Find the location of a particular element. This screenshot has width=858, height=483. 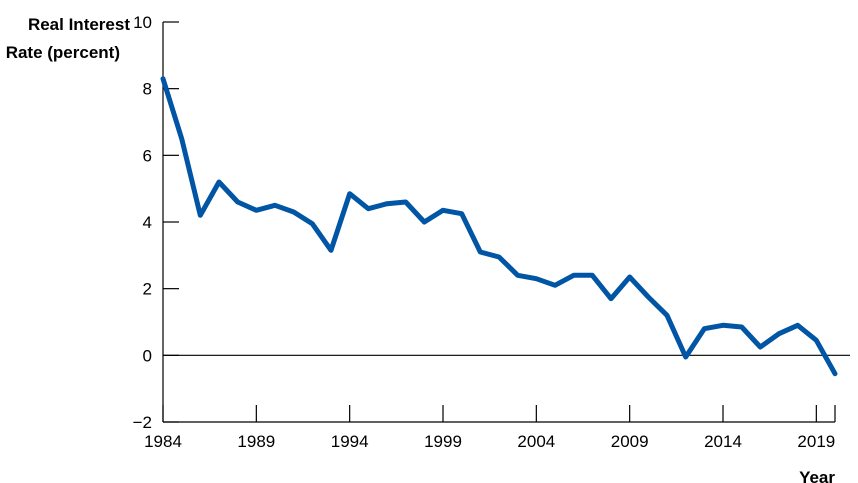

x-tick-label: 1994 is located at coordinates (350, 441).